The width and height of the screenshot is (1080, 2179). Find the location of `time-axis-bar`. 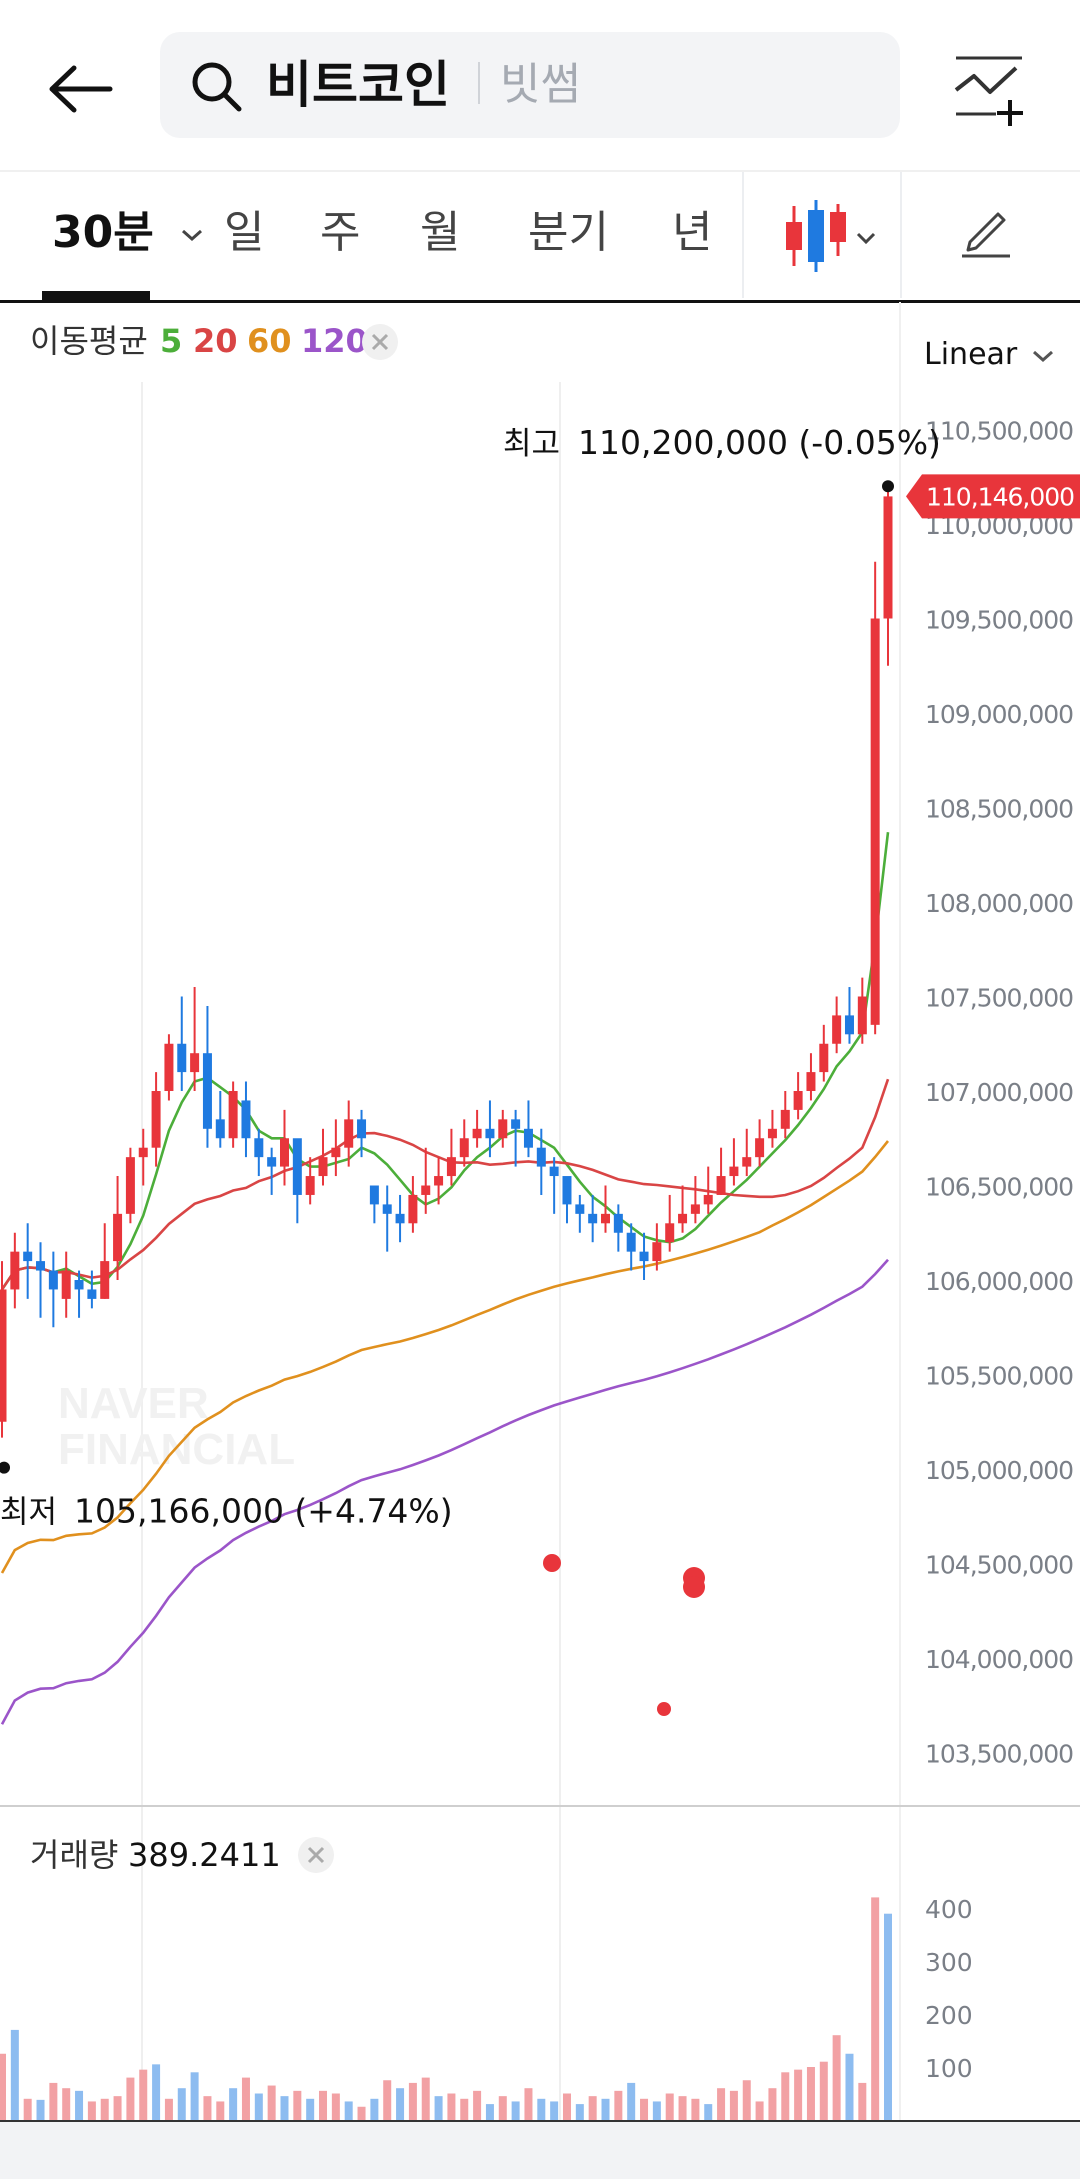

time-axis-bar is located at coordinates (540, 2149).